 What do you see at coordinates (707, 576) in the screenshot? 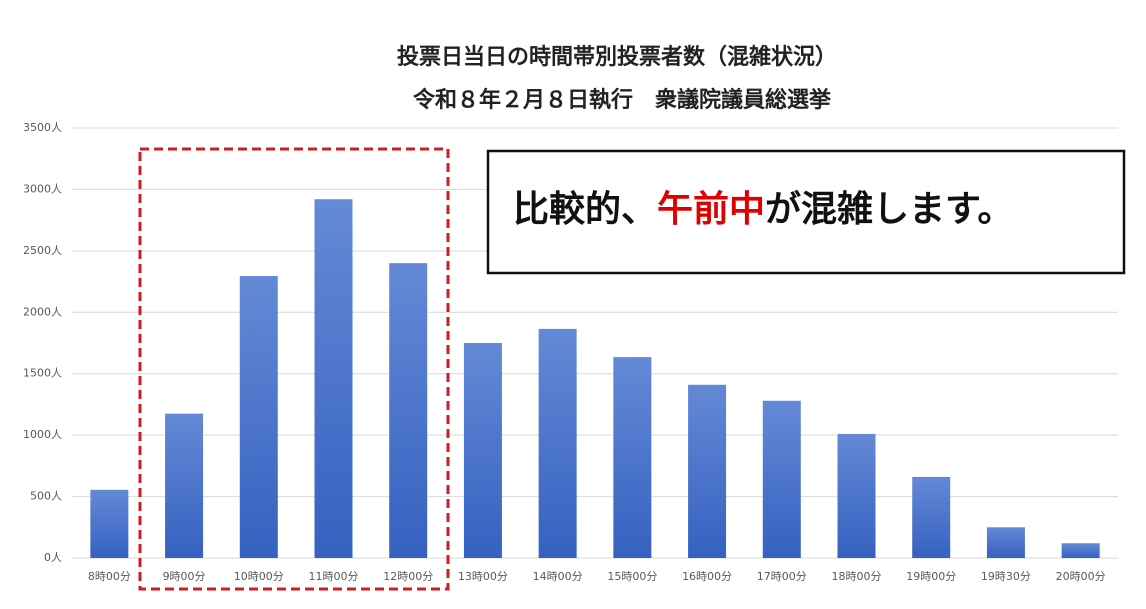
I see `x-tick-label: 16時00分` at bounding box center [707, 576].